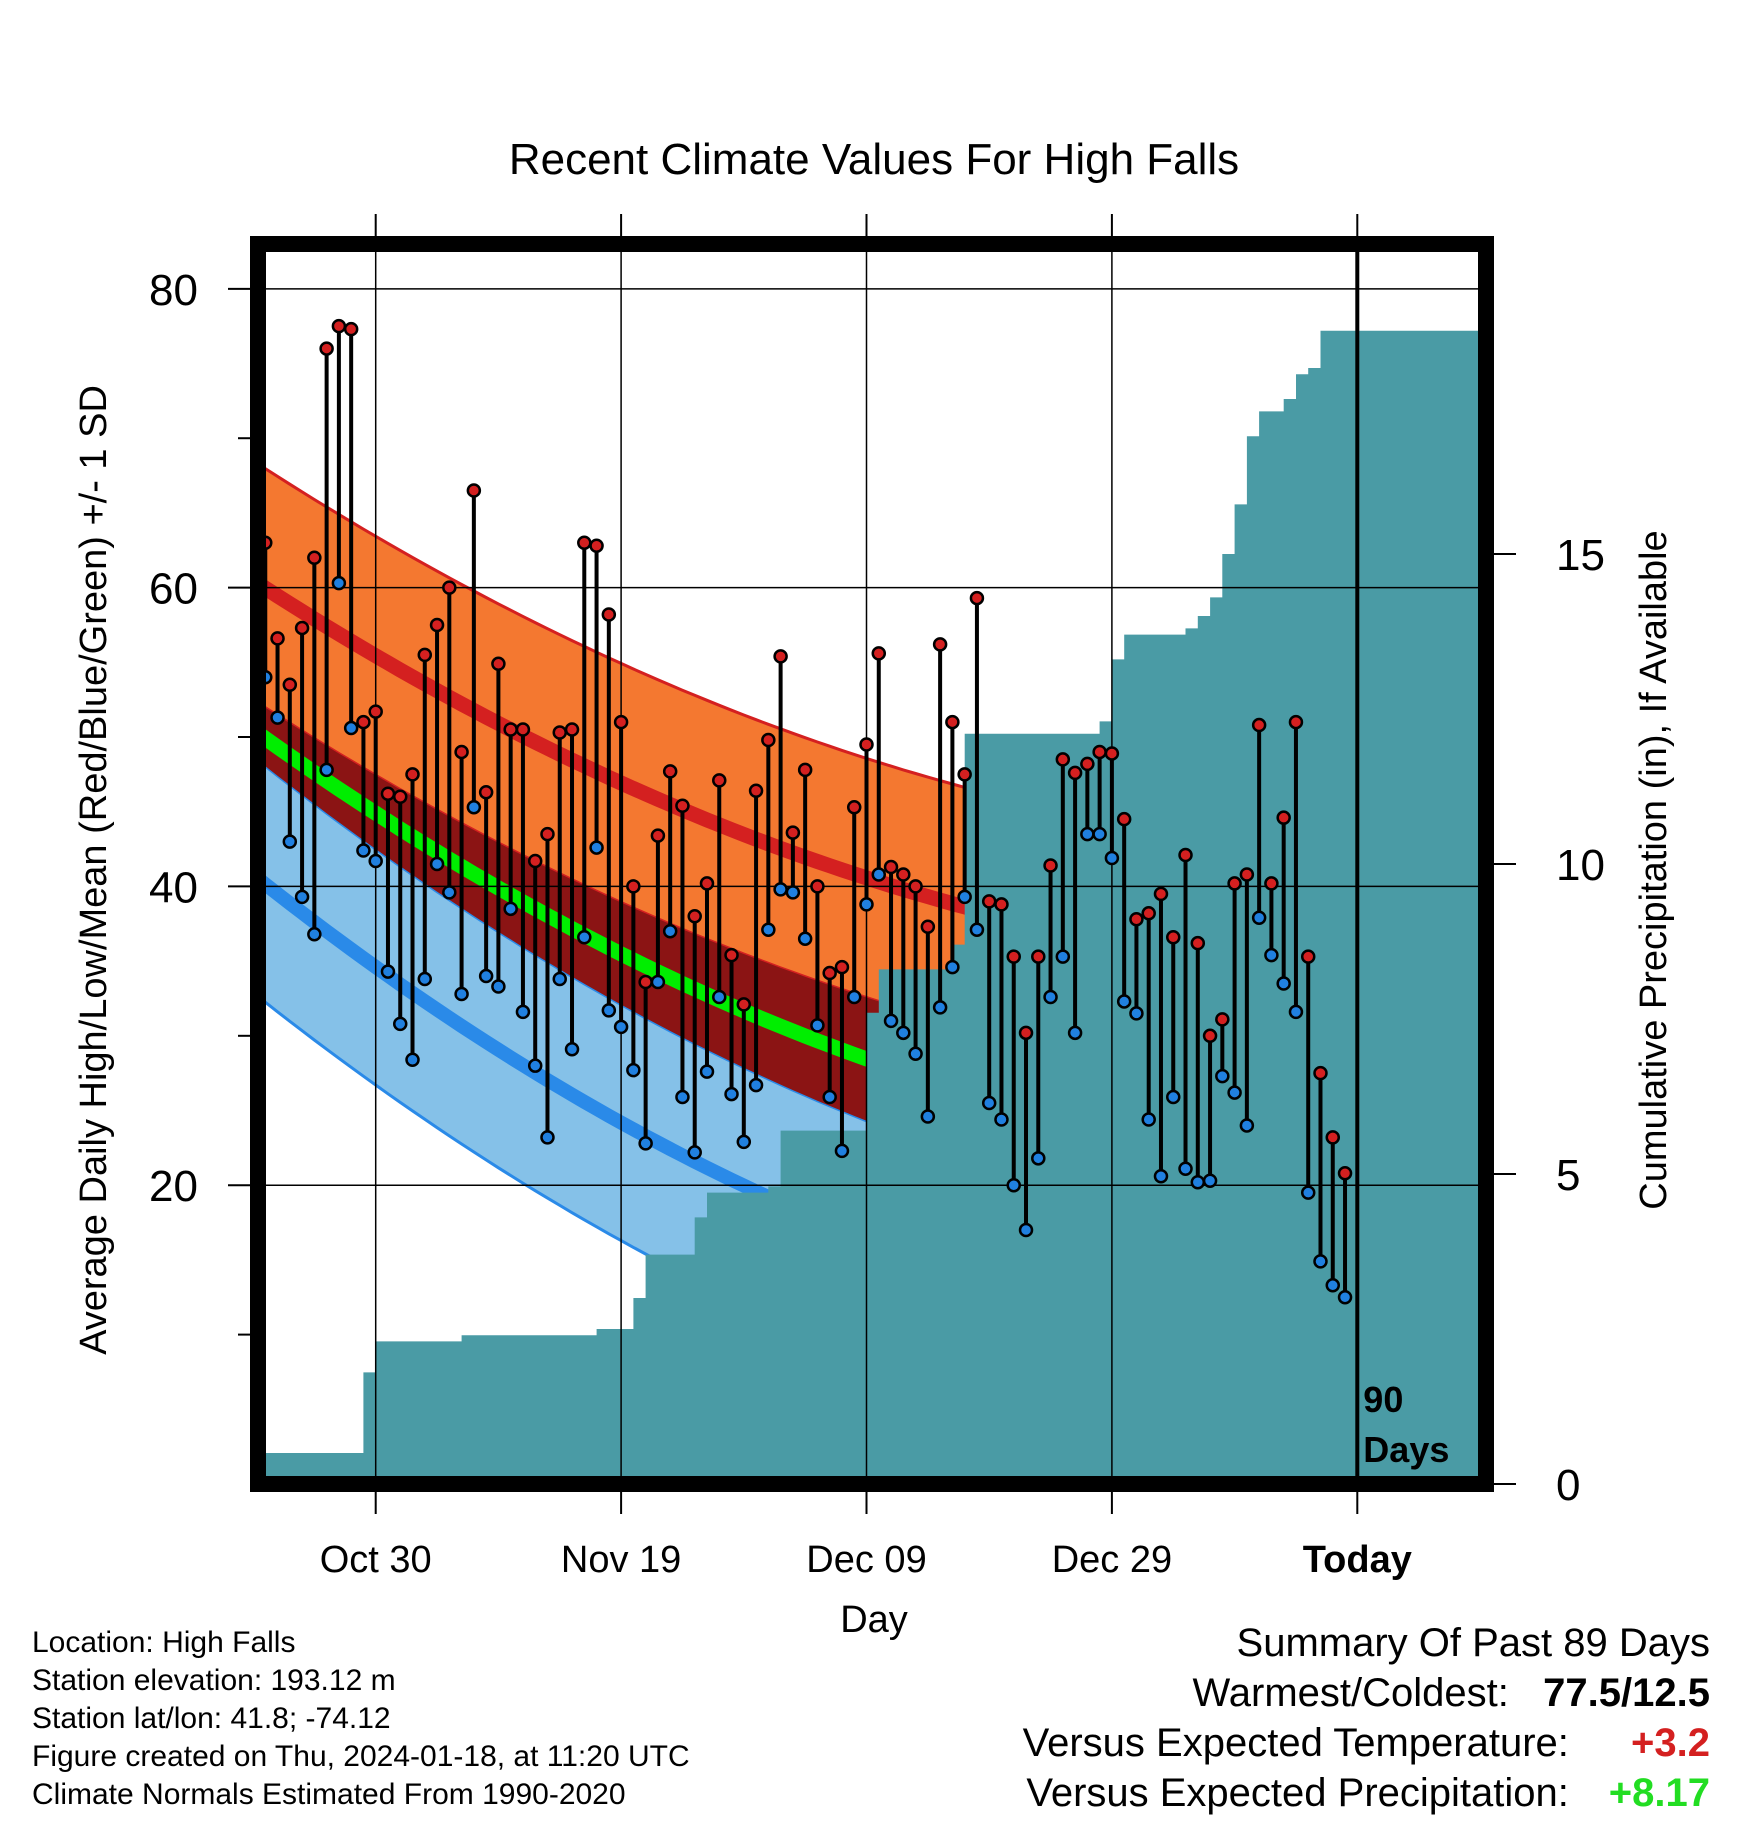 The height and width of the screenshot is (1828, 1748). Describe the element at coordinates (874, 159) in the screenshot. I see `chart-title: Recent Climate Values For High Falls` at that location.